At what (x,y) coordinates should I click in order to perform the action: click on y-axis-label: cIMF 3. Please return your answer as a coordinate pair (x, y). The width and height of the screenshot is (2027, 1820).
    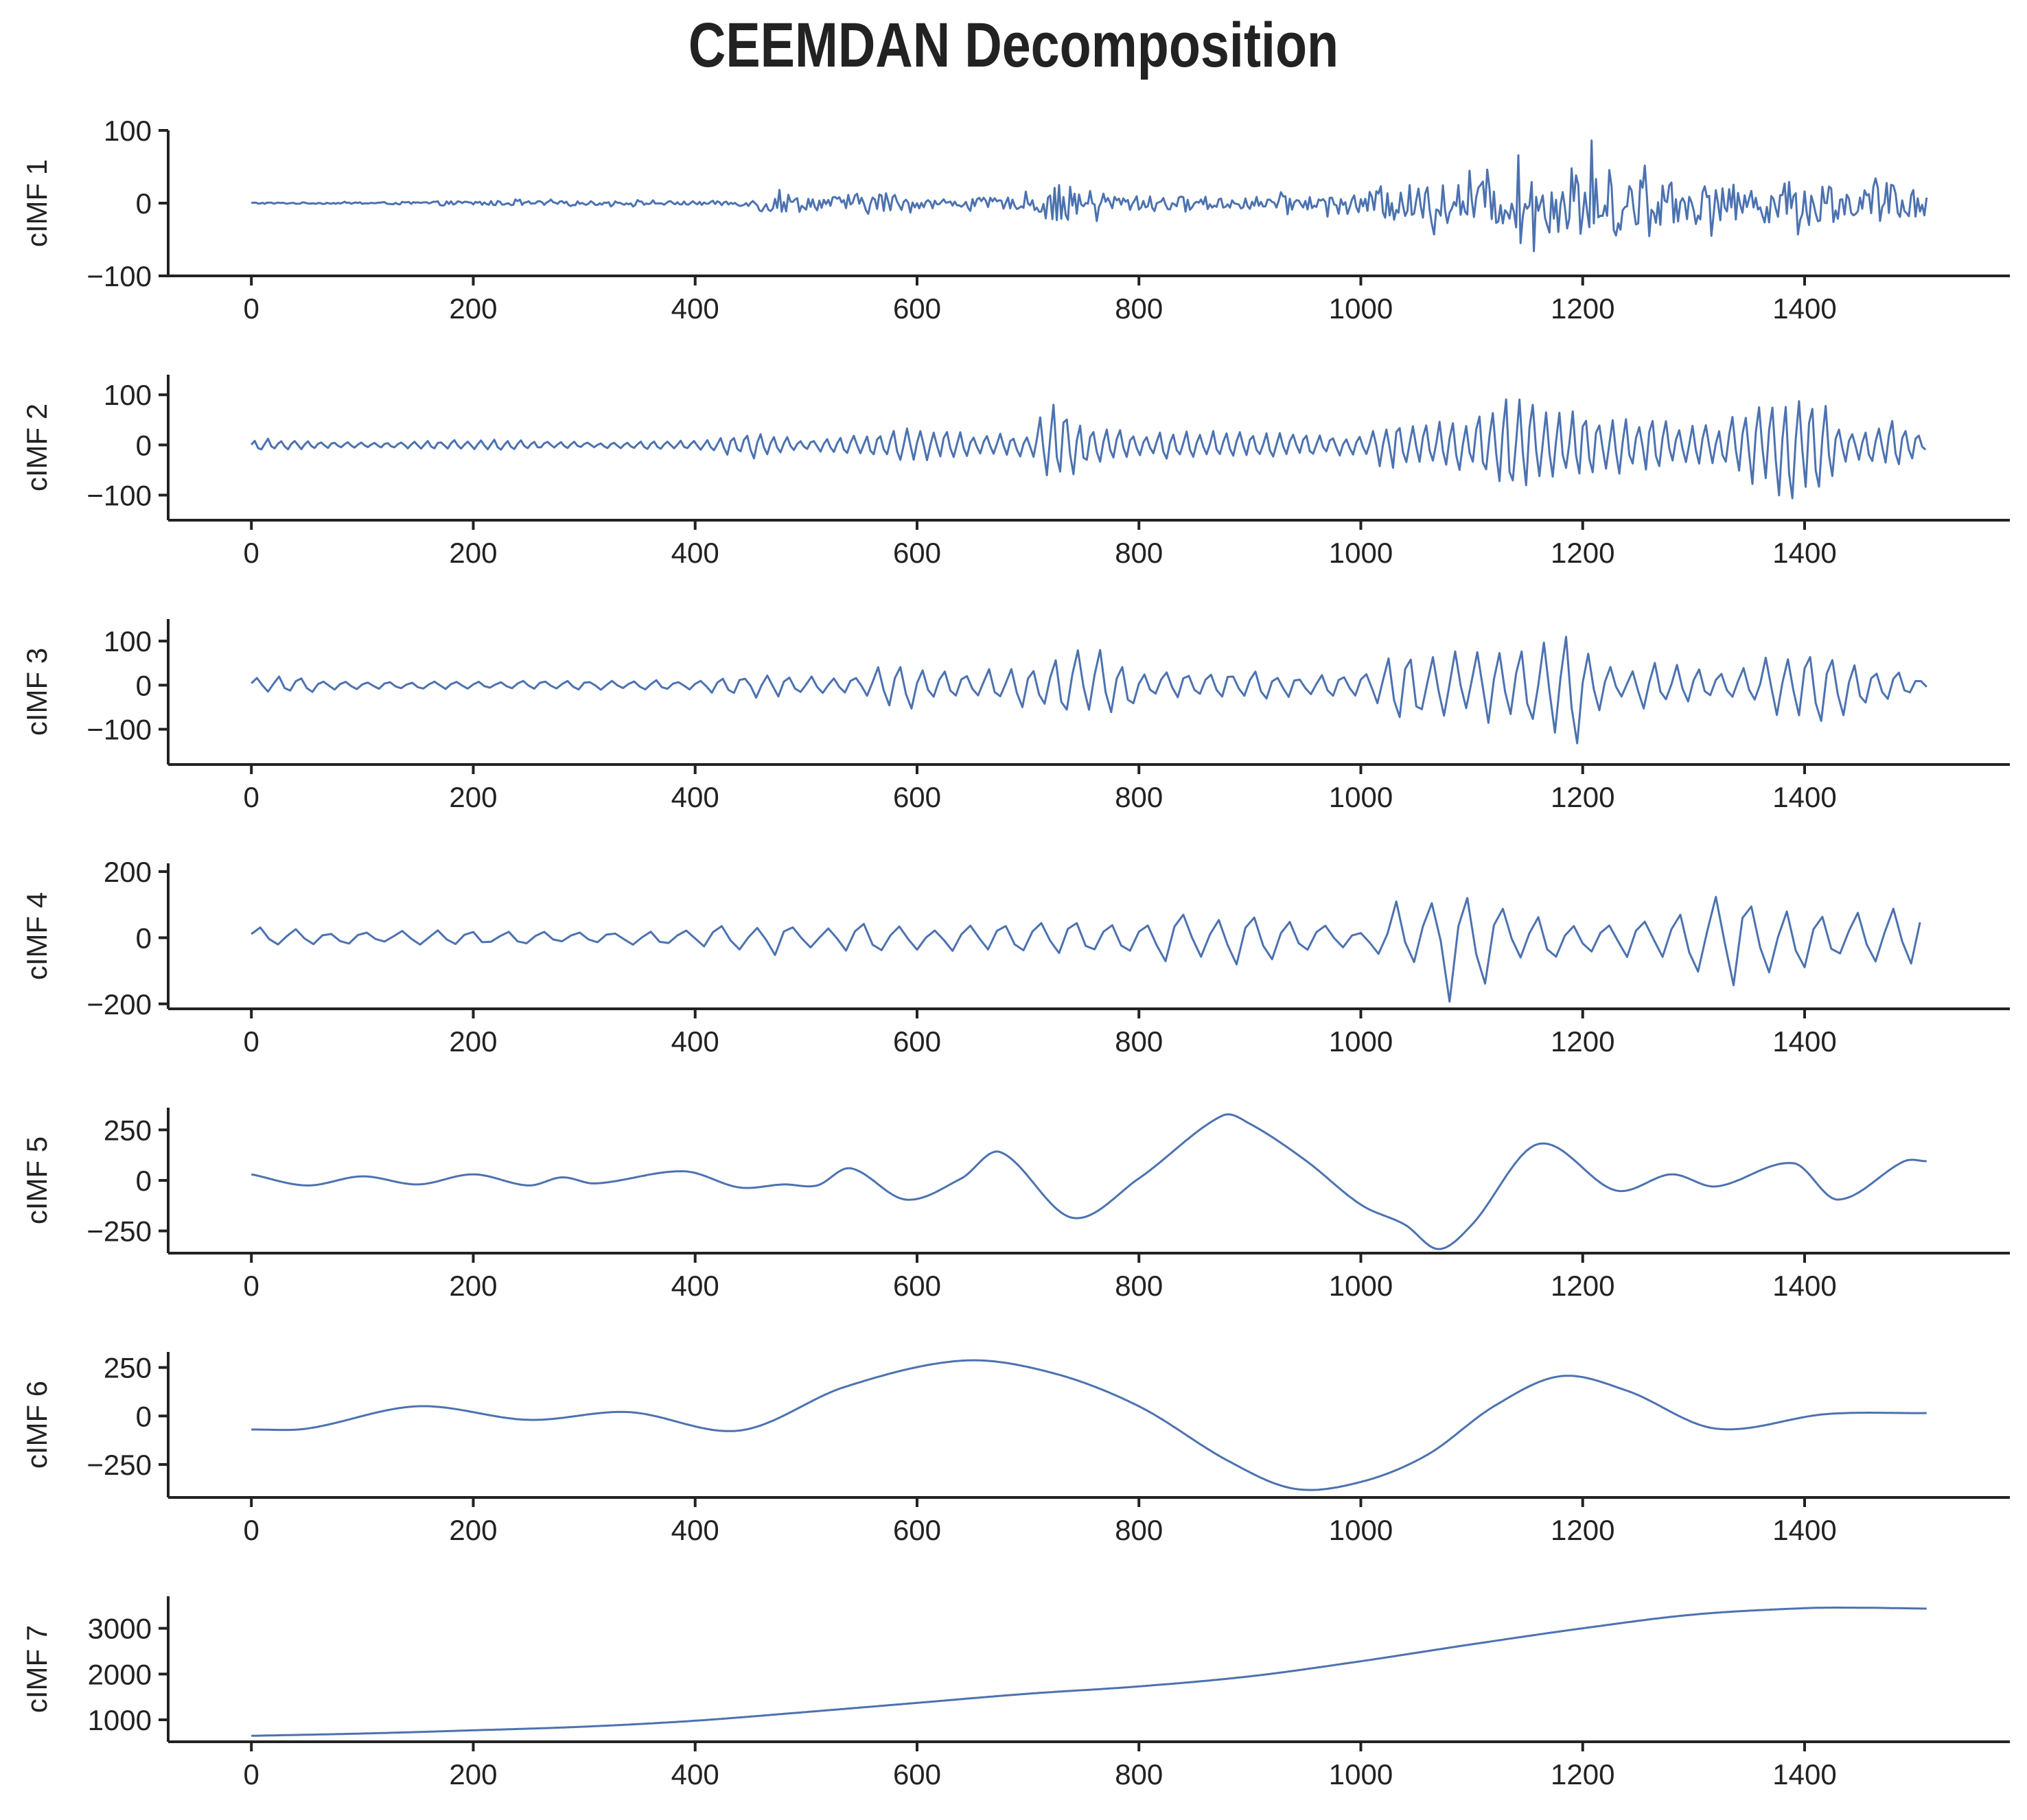
    Looking at the image, I should click on (37, 692).